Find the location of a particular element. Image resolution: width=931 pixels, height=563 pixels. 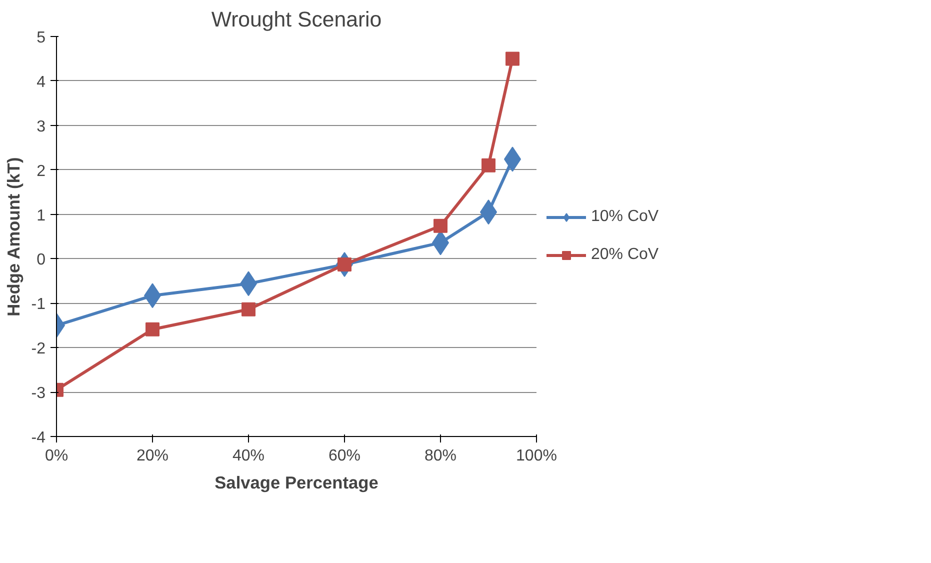

y-tick-label: 0 is located at coordinates (41, 260).